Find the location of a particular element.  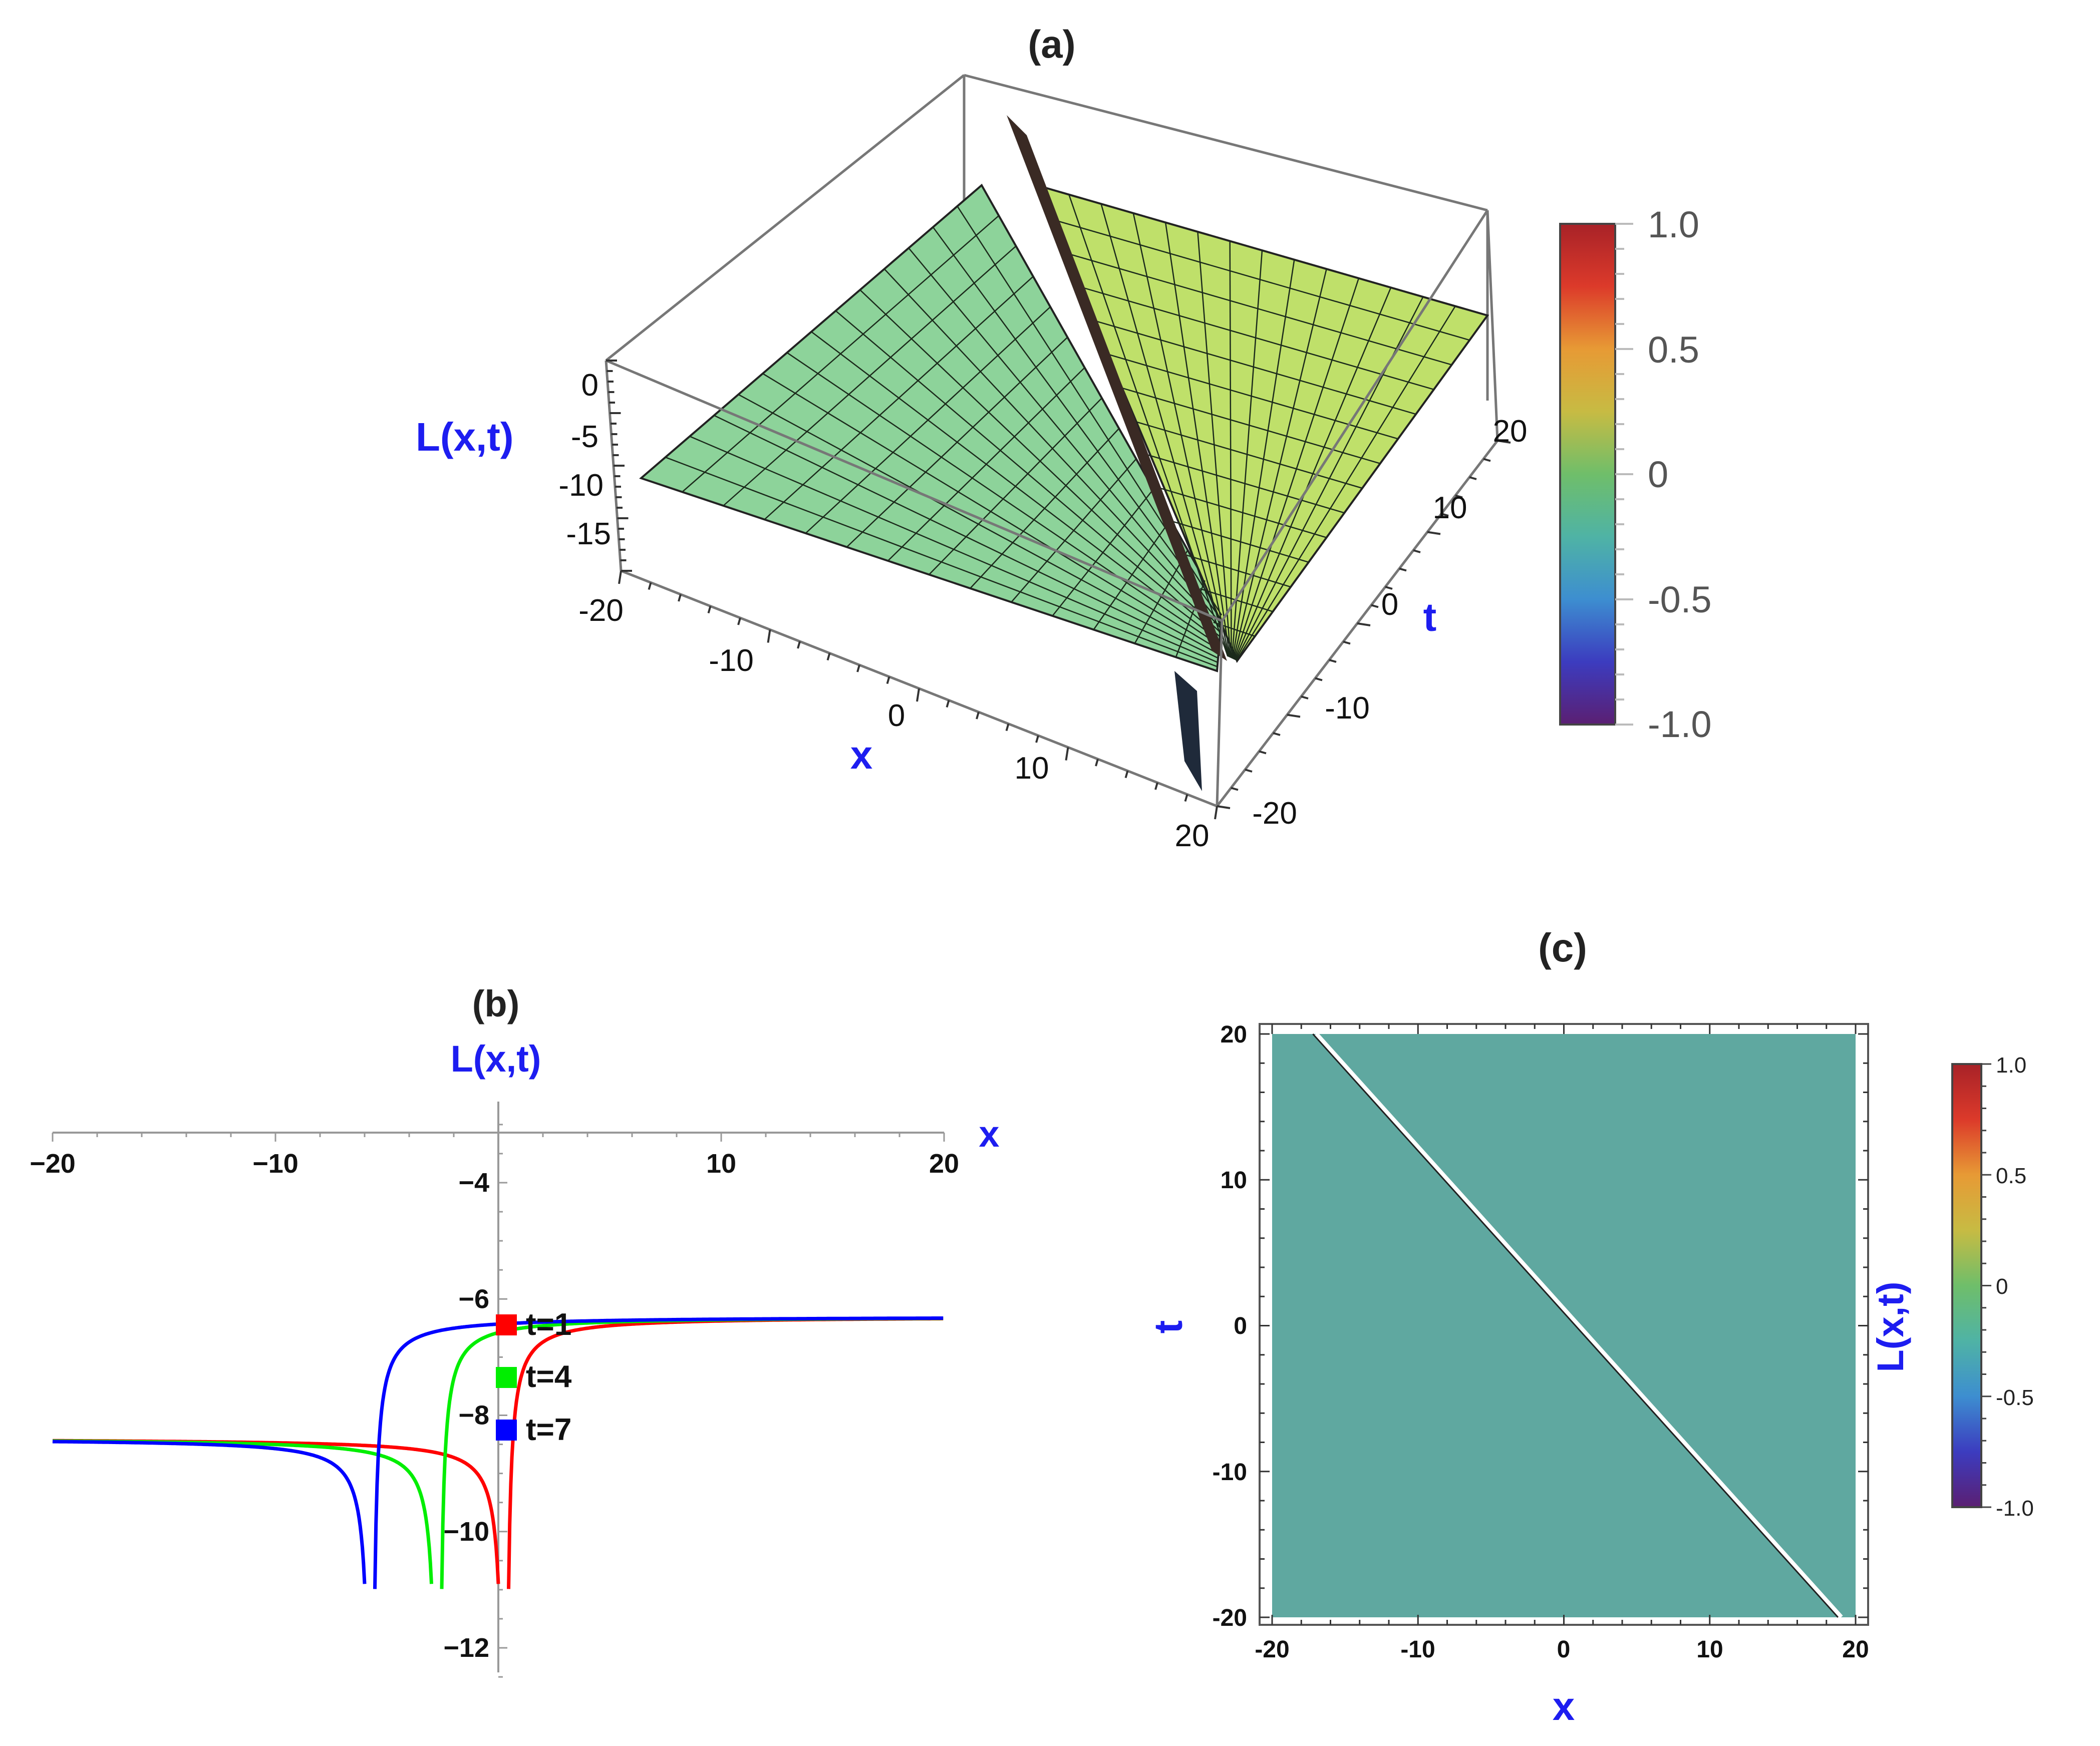

panel-c-y-tick: 10 is located at coordinates (1234, 1180).